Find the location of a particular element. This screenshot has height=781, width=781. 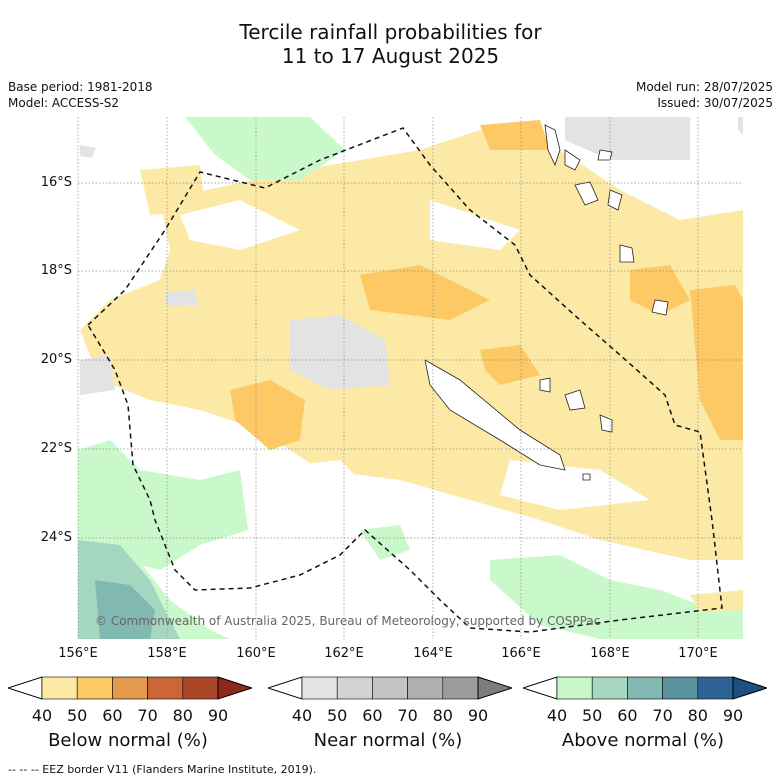

below-normal-colorbar is located at coordinates (130, 688).